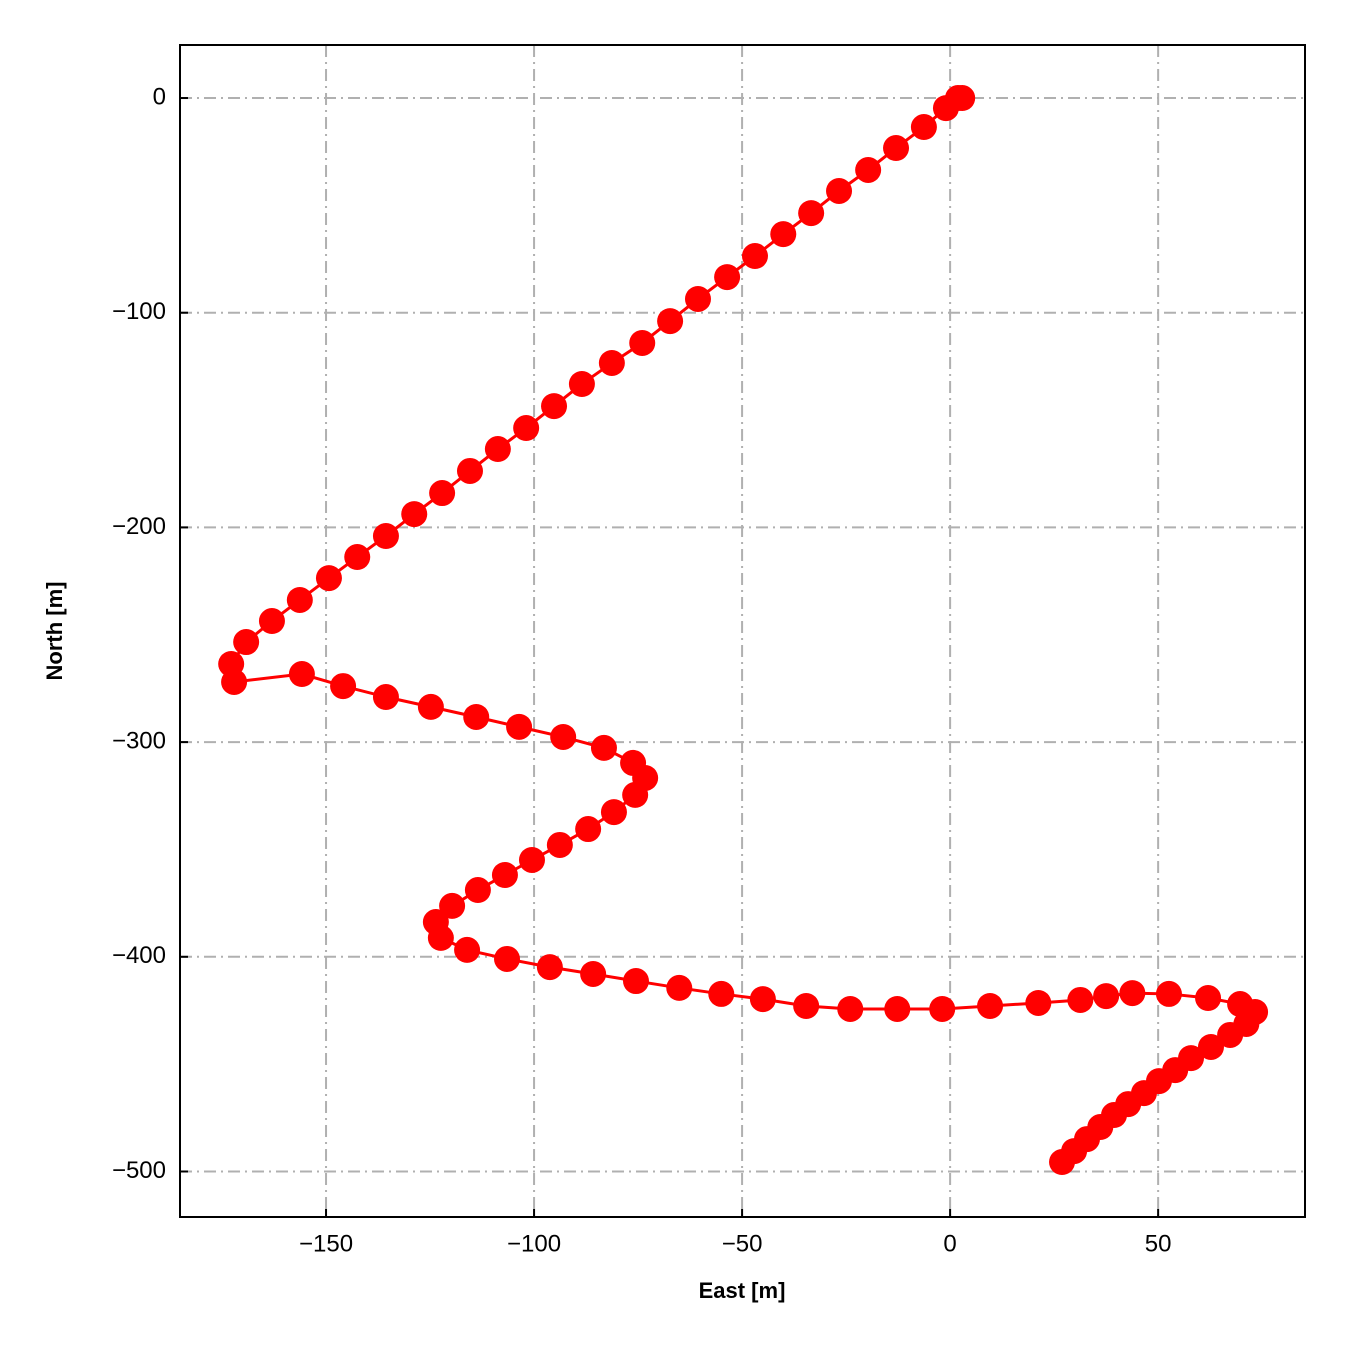  I want to click on y-tick-label: −200, so click(139, 526).